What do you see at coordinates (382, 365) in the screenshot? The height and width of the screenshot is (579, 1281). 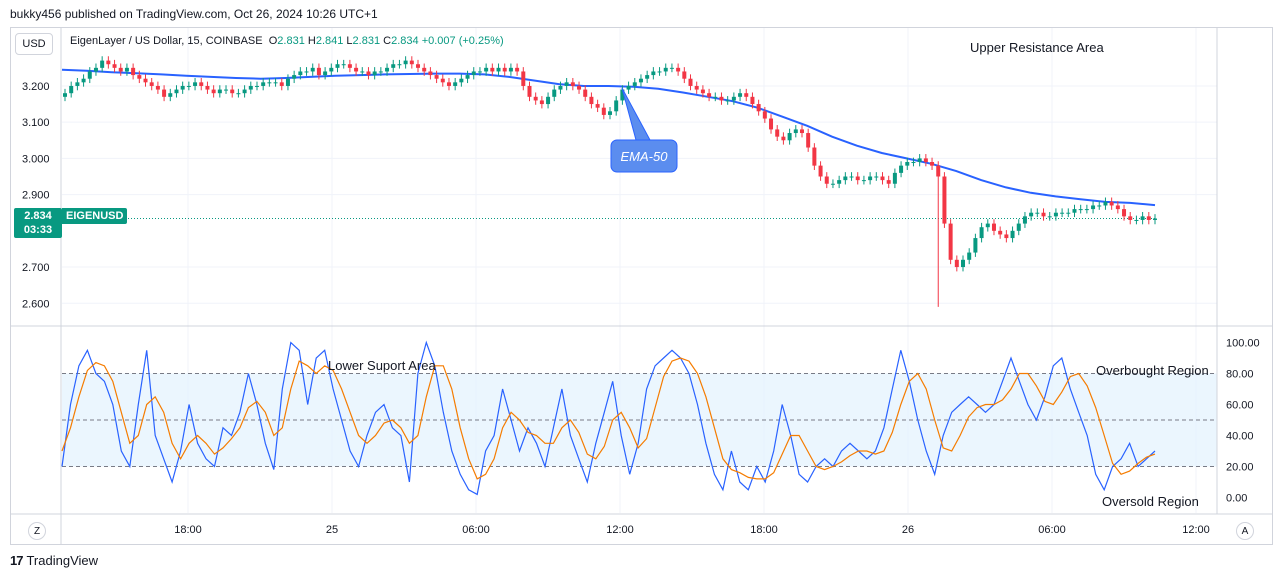 I see `lower-support-label: Lower Suport Area` at bounding box center [382, 365].